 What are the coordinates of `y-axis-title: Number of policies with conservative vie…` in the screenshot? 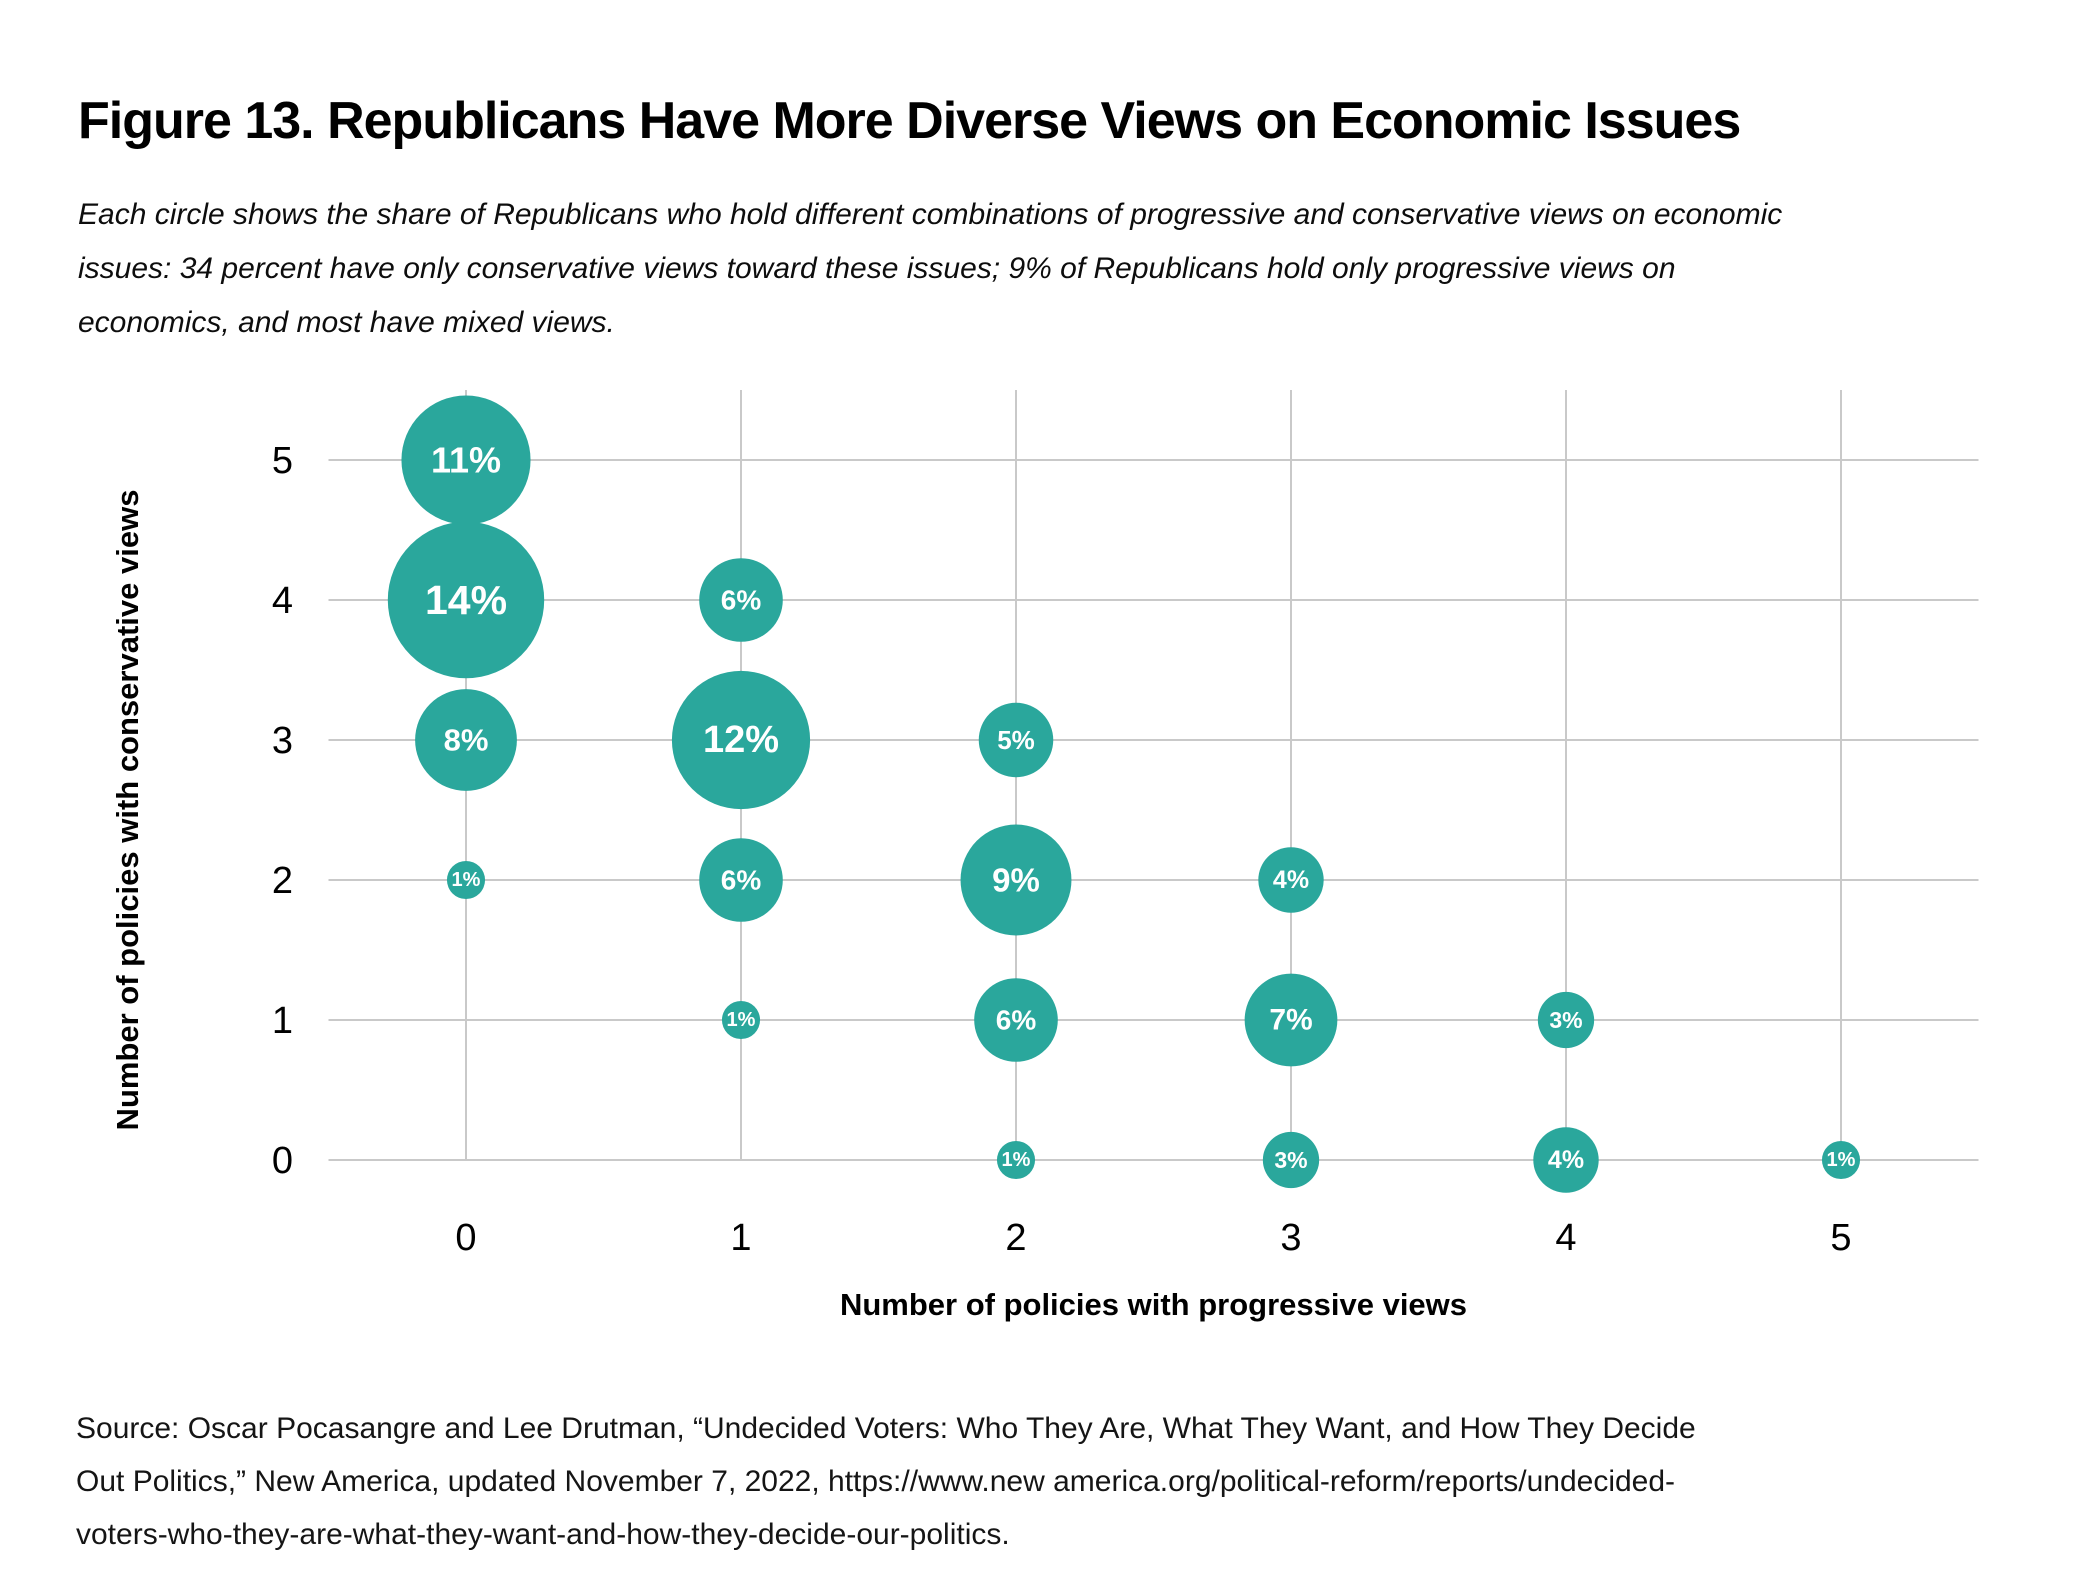 It's located at (127, 810).